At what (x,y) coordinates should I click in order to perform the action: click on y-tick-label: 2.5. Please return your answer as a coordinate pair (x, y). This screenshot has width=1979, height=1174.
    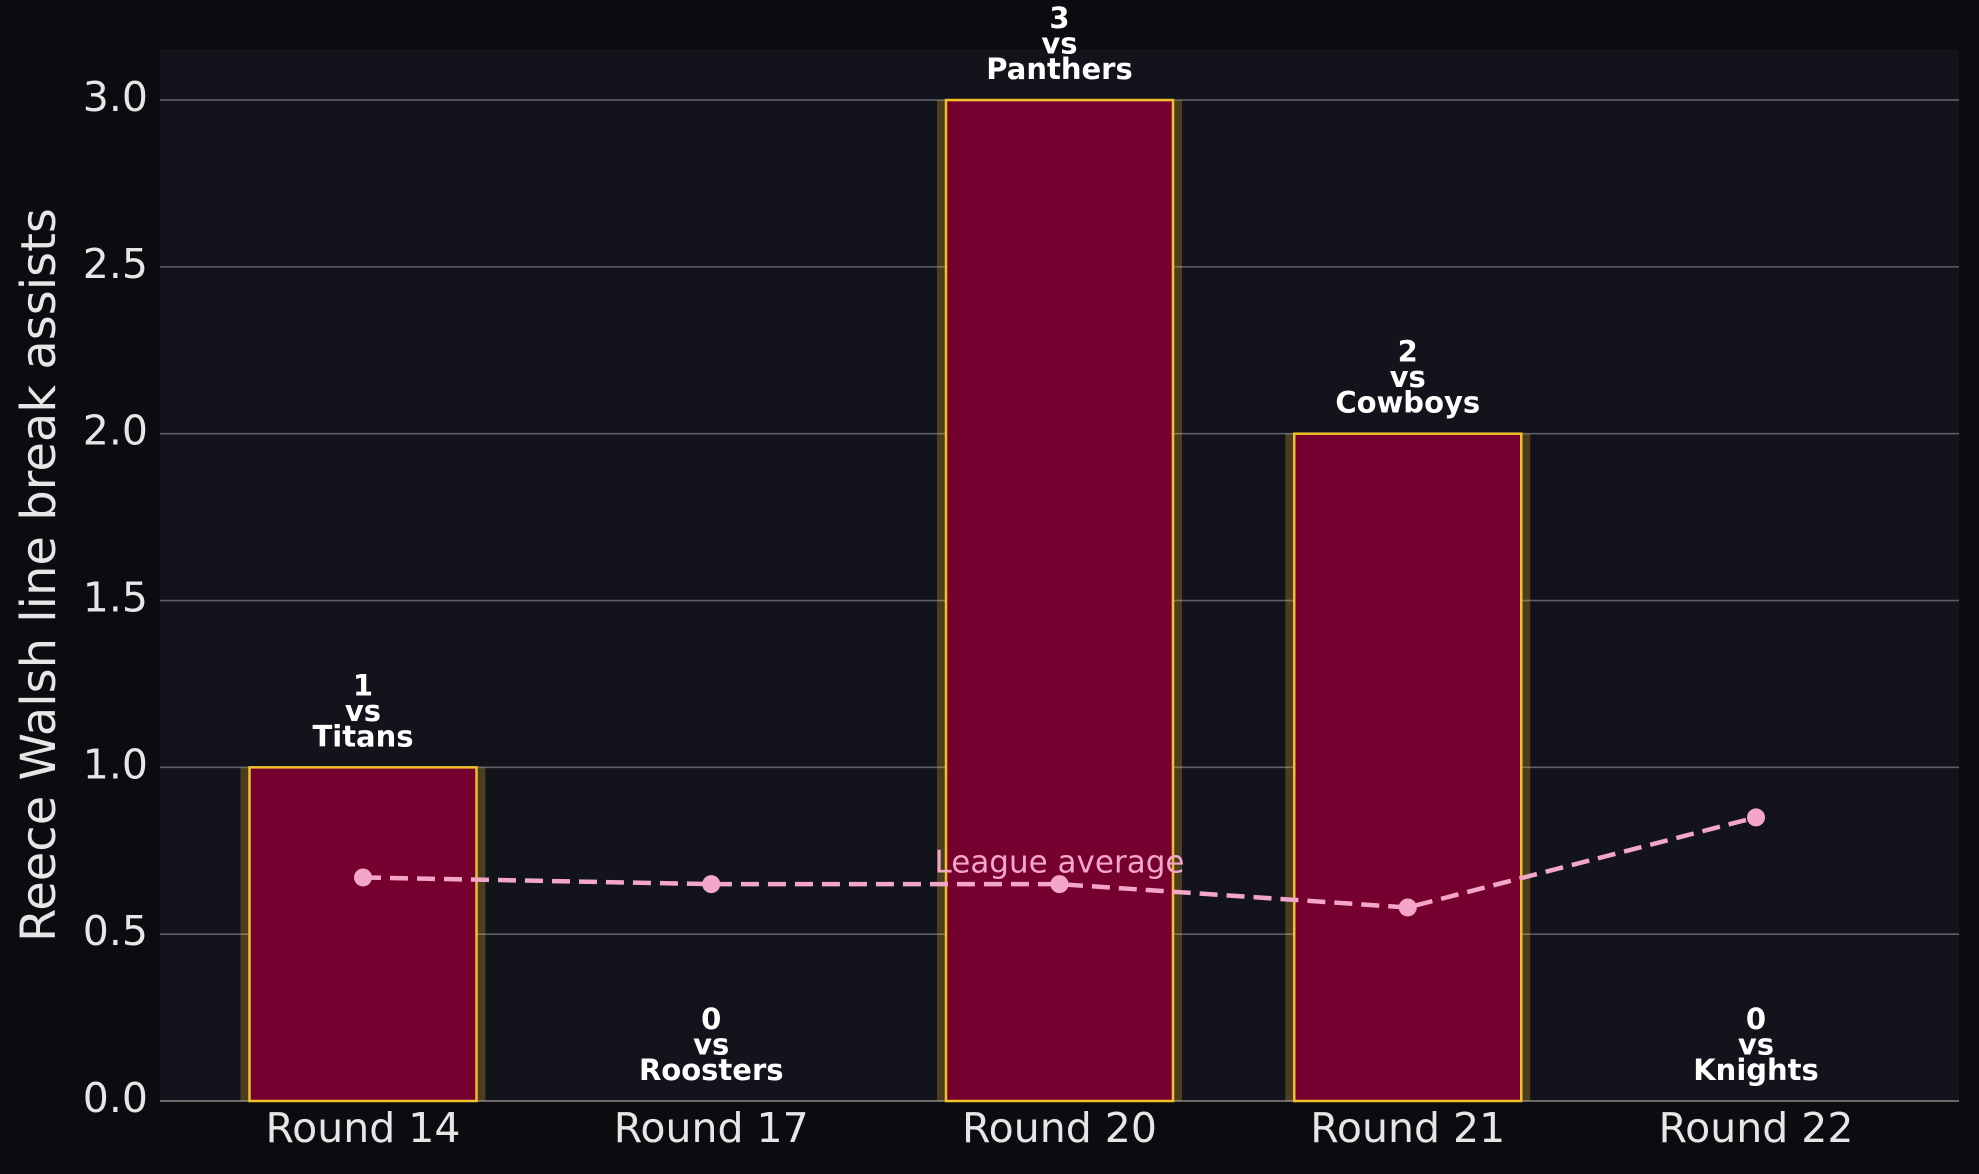
    Looking at the image, I should click on (115, 264).